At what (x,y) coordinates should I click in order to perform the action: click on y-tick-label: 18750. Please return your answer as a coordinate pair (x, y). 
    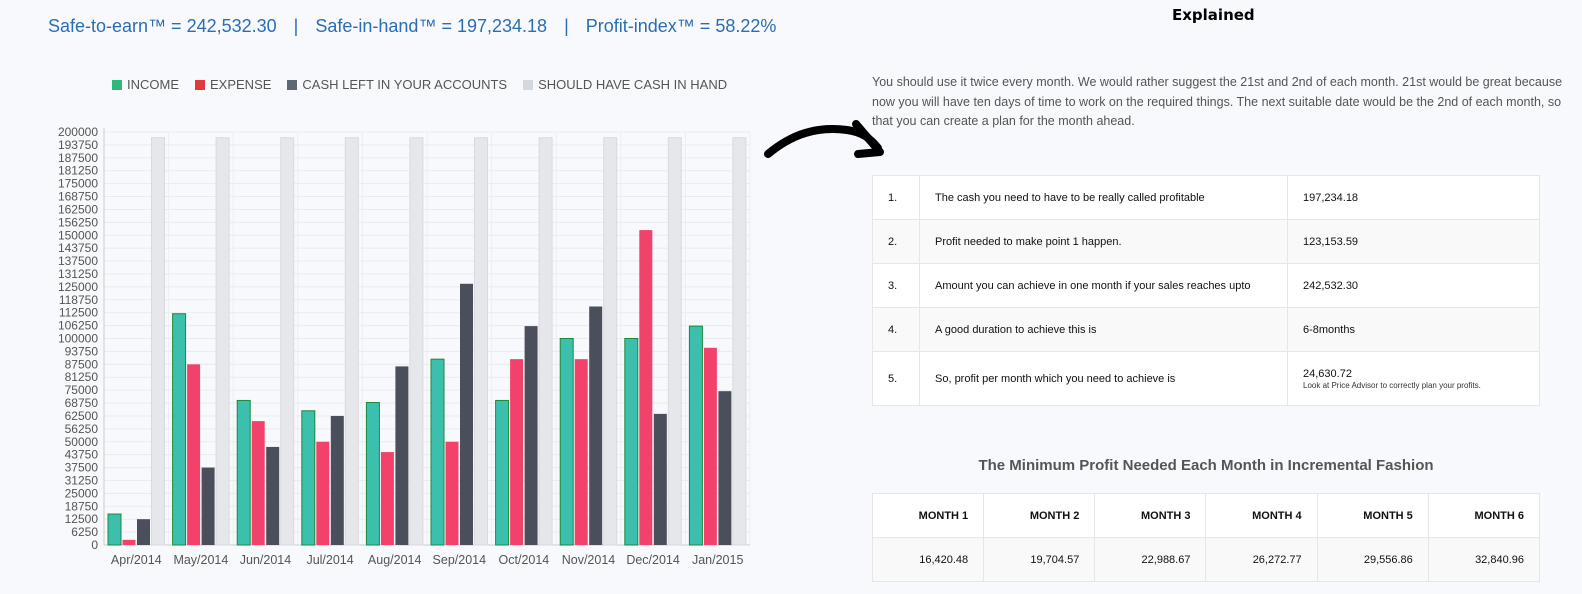
    Looking at the image, I should click on (82, 506).